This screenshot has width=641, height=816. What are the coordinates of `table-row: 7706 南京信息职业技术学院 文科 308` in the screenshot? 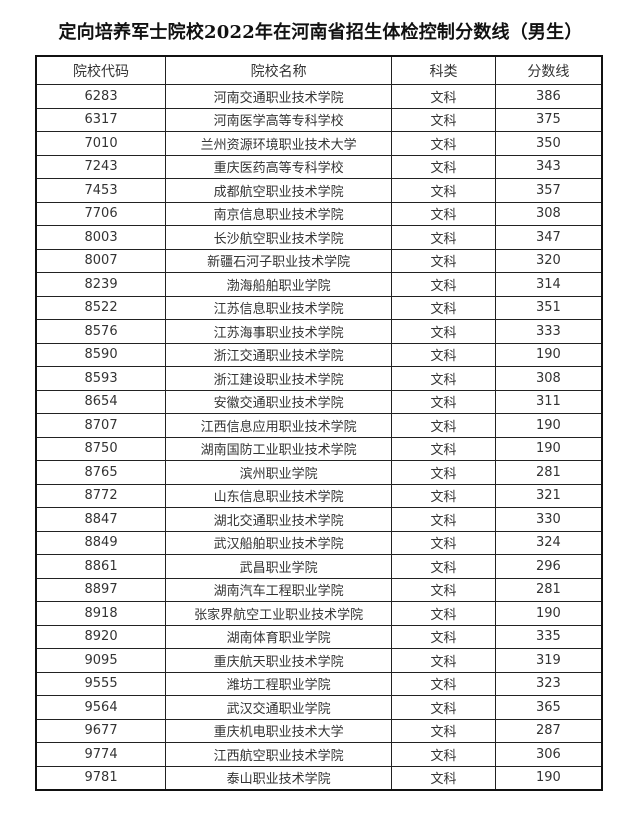 It's located at (319, 213).